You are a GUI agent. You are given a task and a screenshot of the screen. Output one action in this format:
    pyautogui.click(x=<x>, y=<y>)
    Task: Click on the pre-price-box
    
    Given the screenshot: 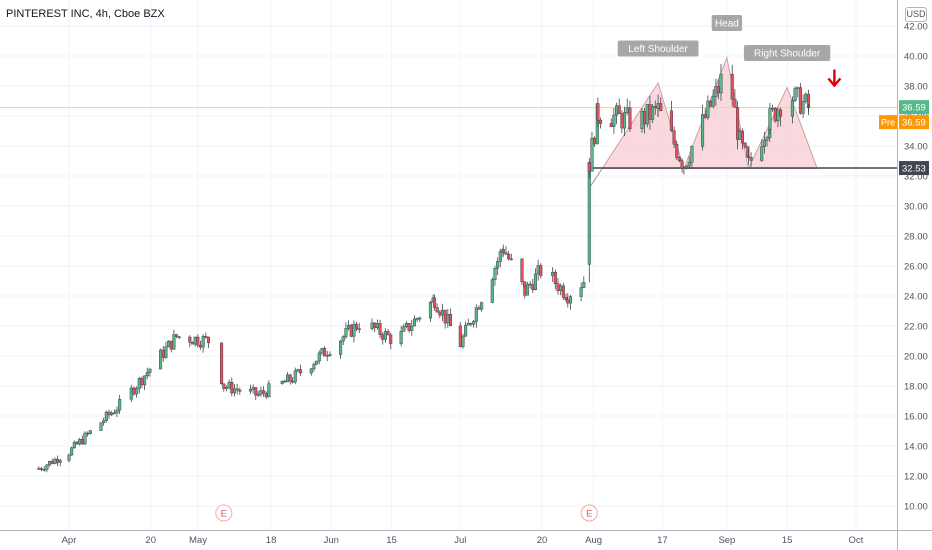 What is the action you would take?
    pyautogui.click(x=914, y=122)
    